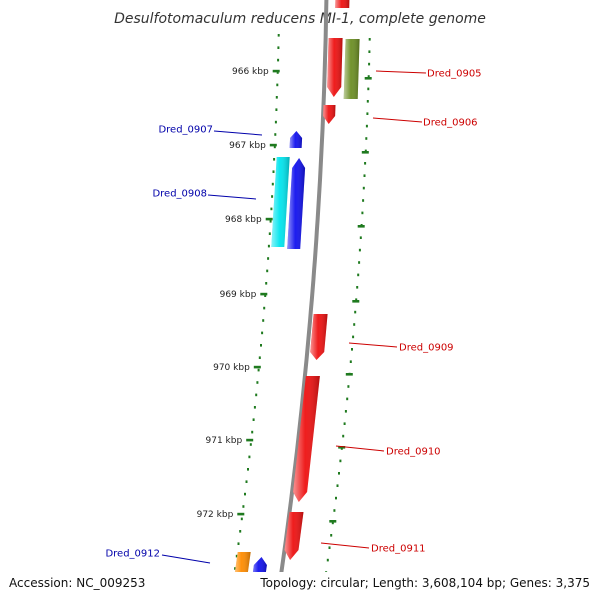  What do you see at coordinates (255, 314) in the screenshot?
I see `inner-tick-ring` at bounding box center [255, 314].